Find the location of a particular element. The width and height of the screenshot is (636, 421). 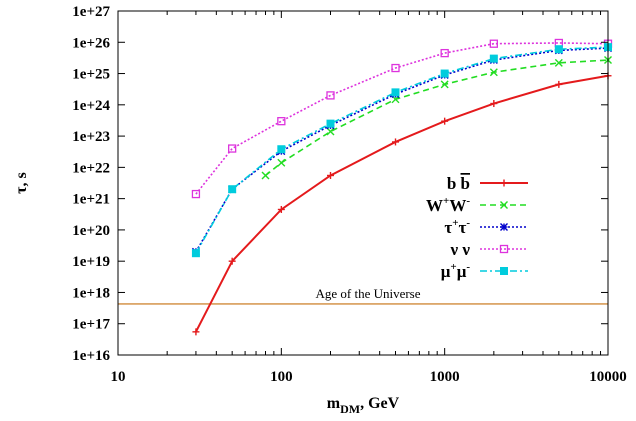

x-axis-label: mDM, GeV is located at coordinates (363, 405).